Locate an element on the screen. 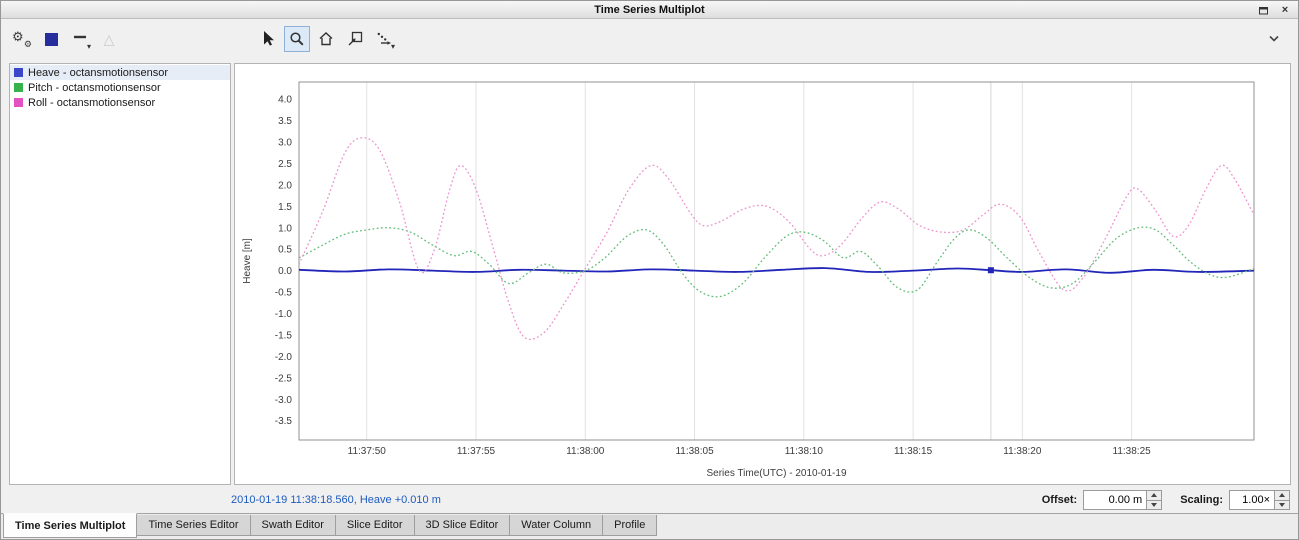  cursor-track-button: ▾ is located at coordinates (384, 39).